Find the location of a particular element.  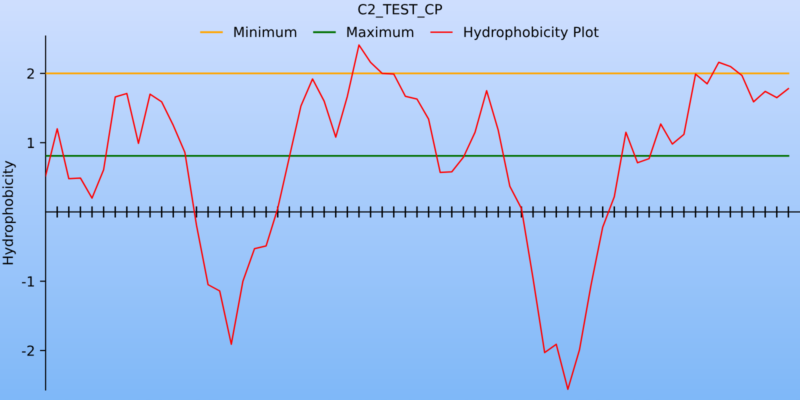

chart-title: C2_TEST_CP is located at coordinates (400, 11).